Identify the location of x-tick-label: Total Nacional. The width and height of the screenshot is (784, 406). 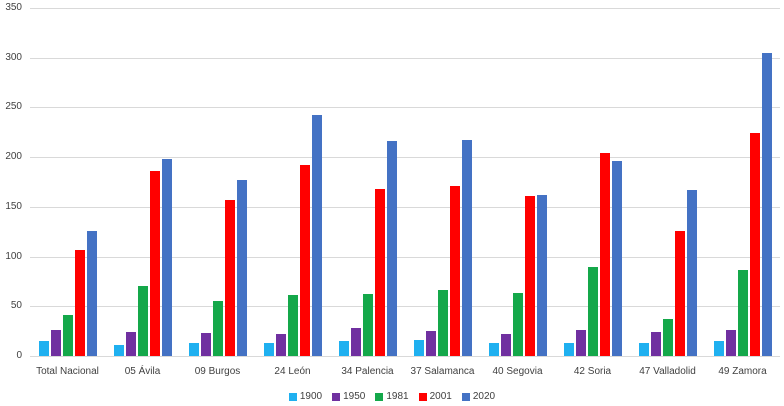
(67, 371).